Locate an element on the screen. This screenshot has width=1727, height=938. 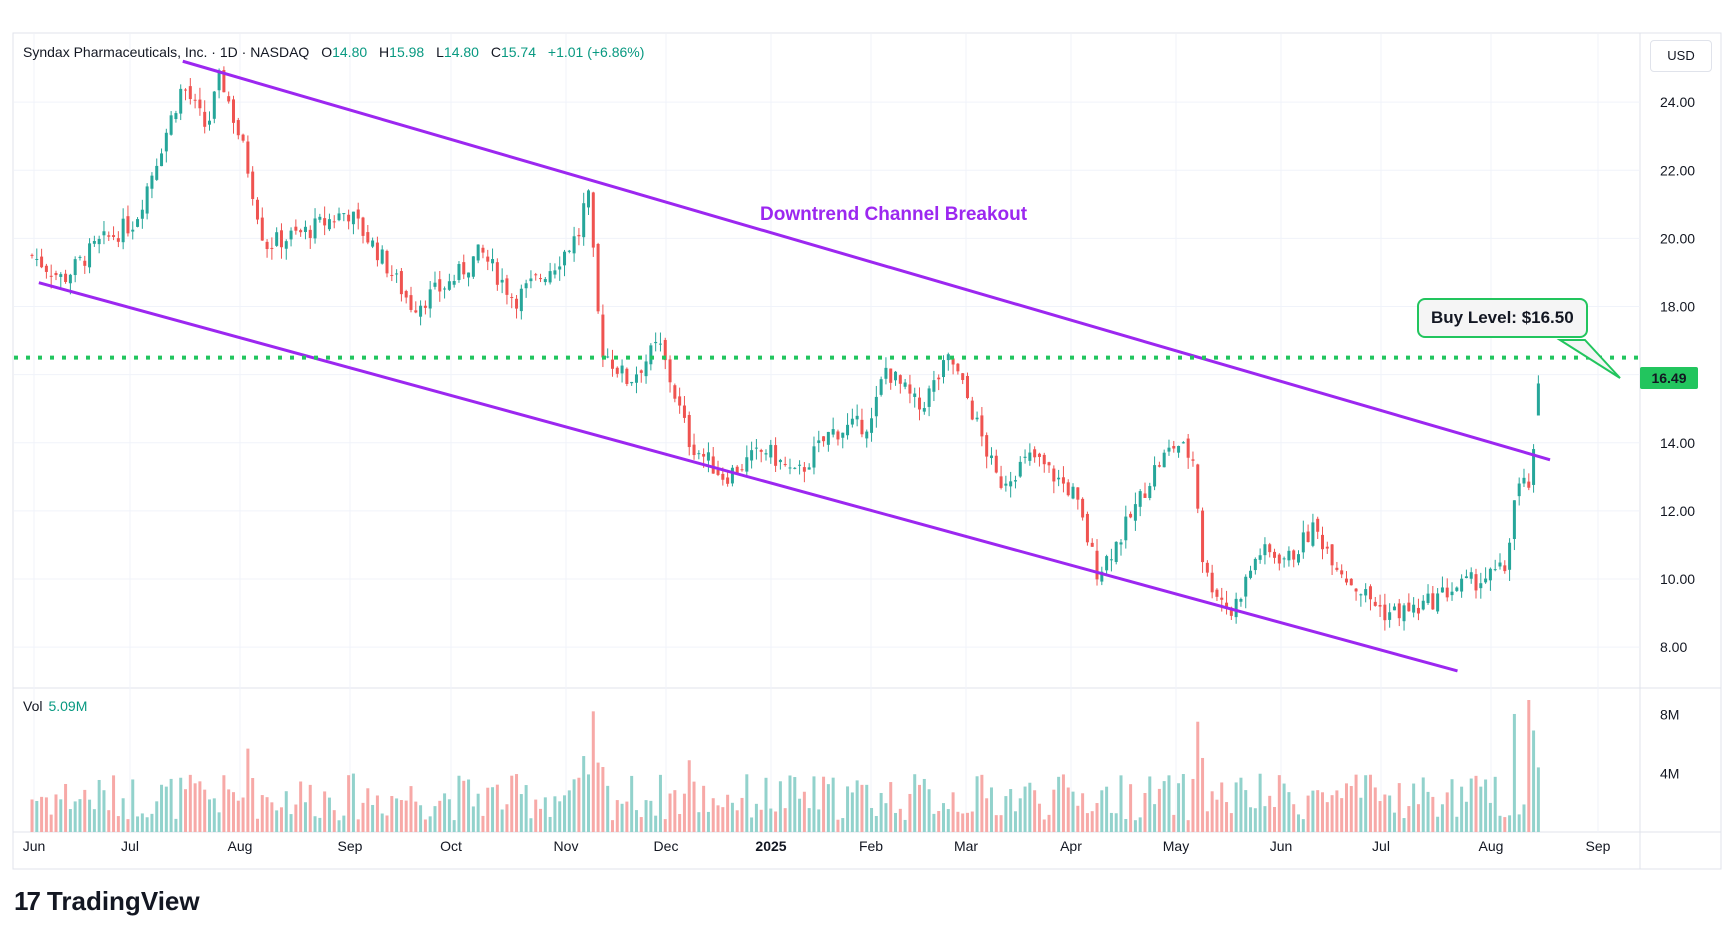
price-tick-label: 14.00 is located at coordinates (1677, 443).